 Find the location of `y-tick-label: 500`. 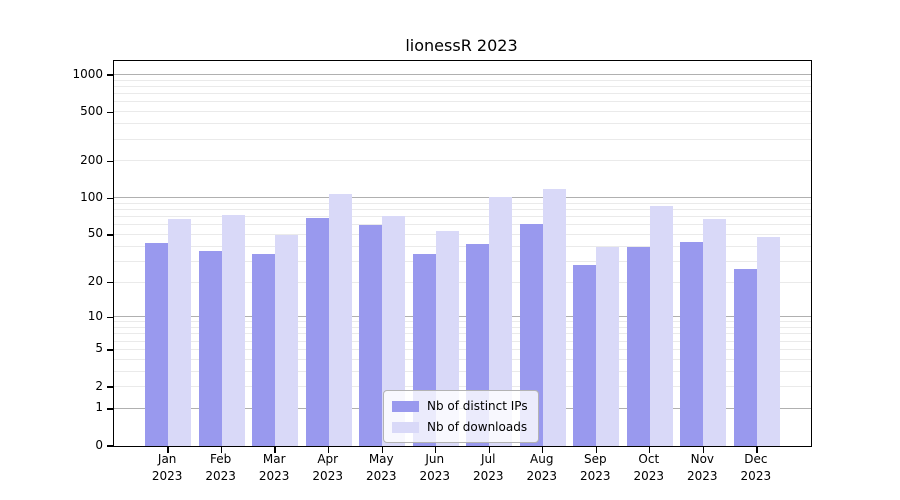

y-tick-label: 500 is located at coordinates (91, 110).